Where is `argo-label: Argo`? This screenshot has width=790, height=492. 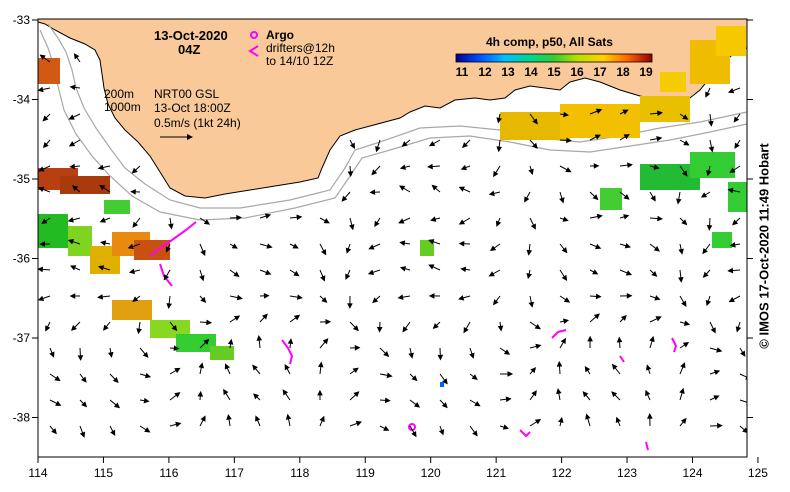
argo-label: Argo is located at coordinates (280, 35).